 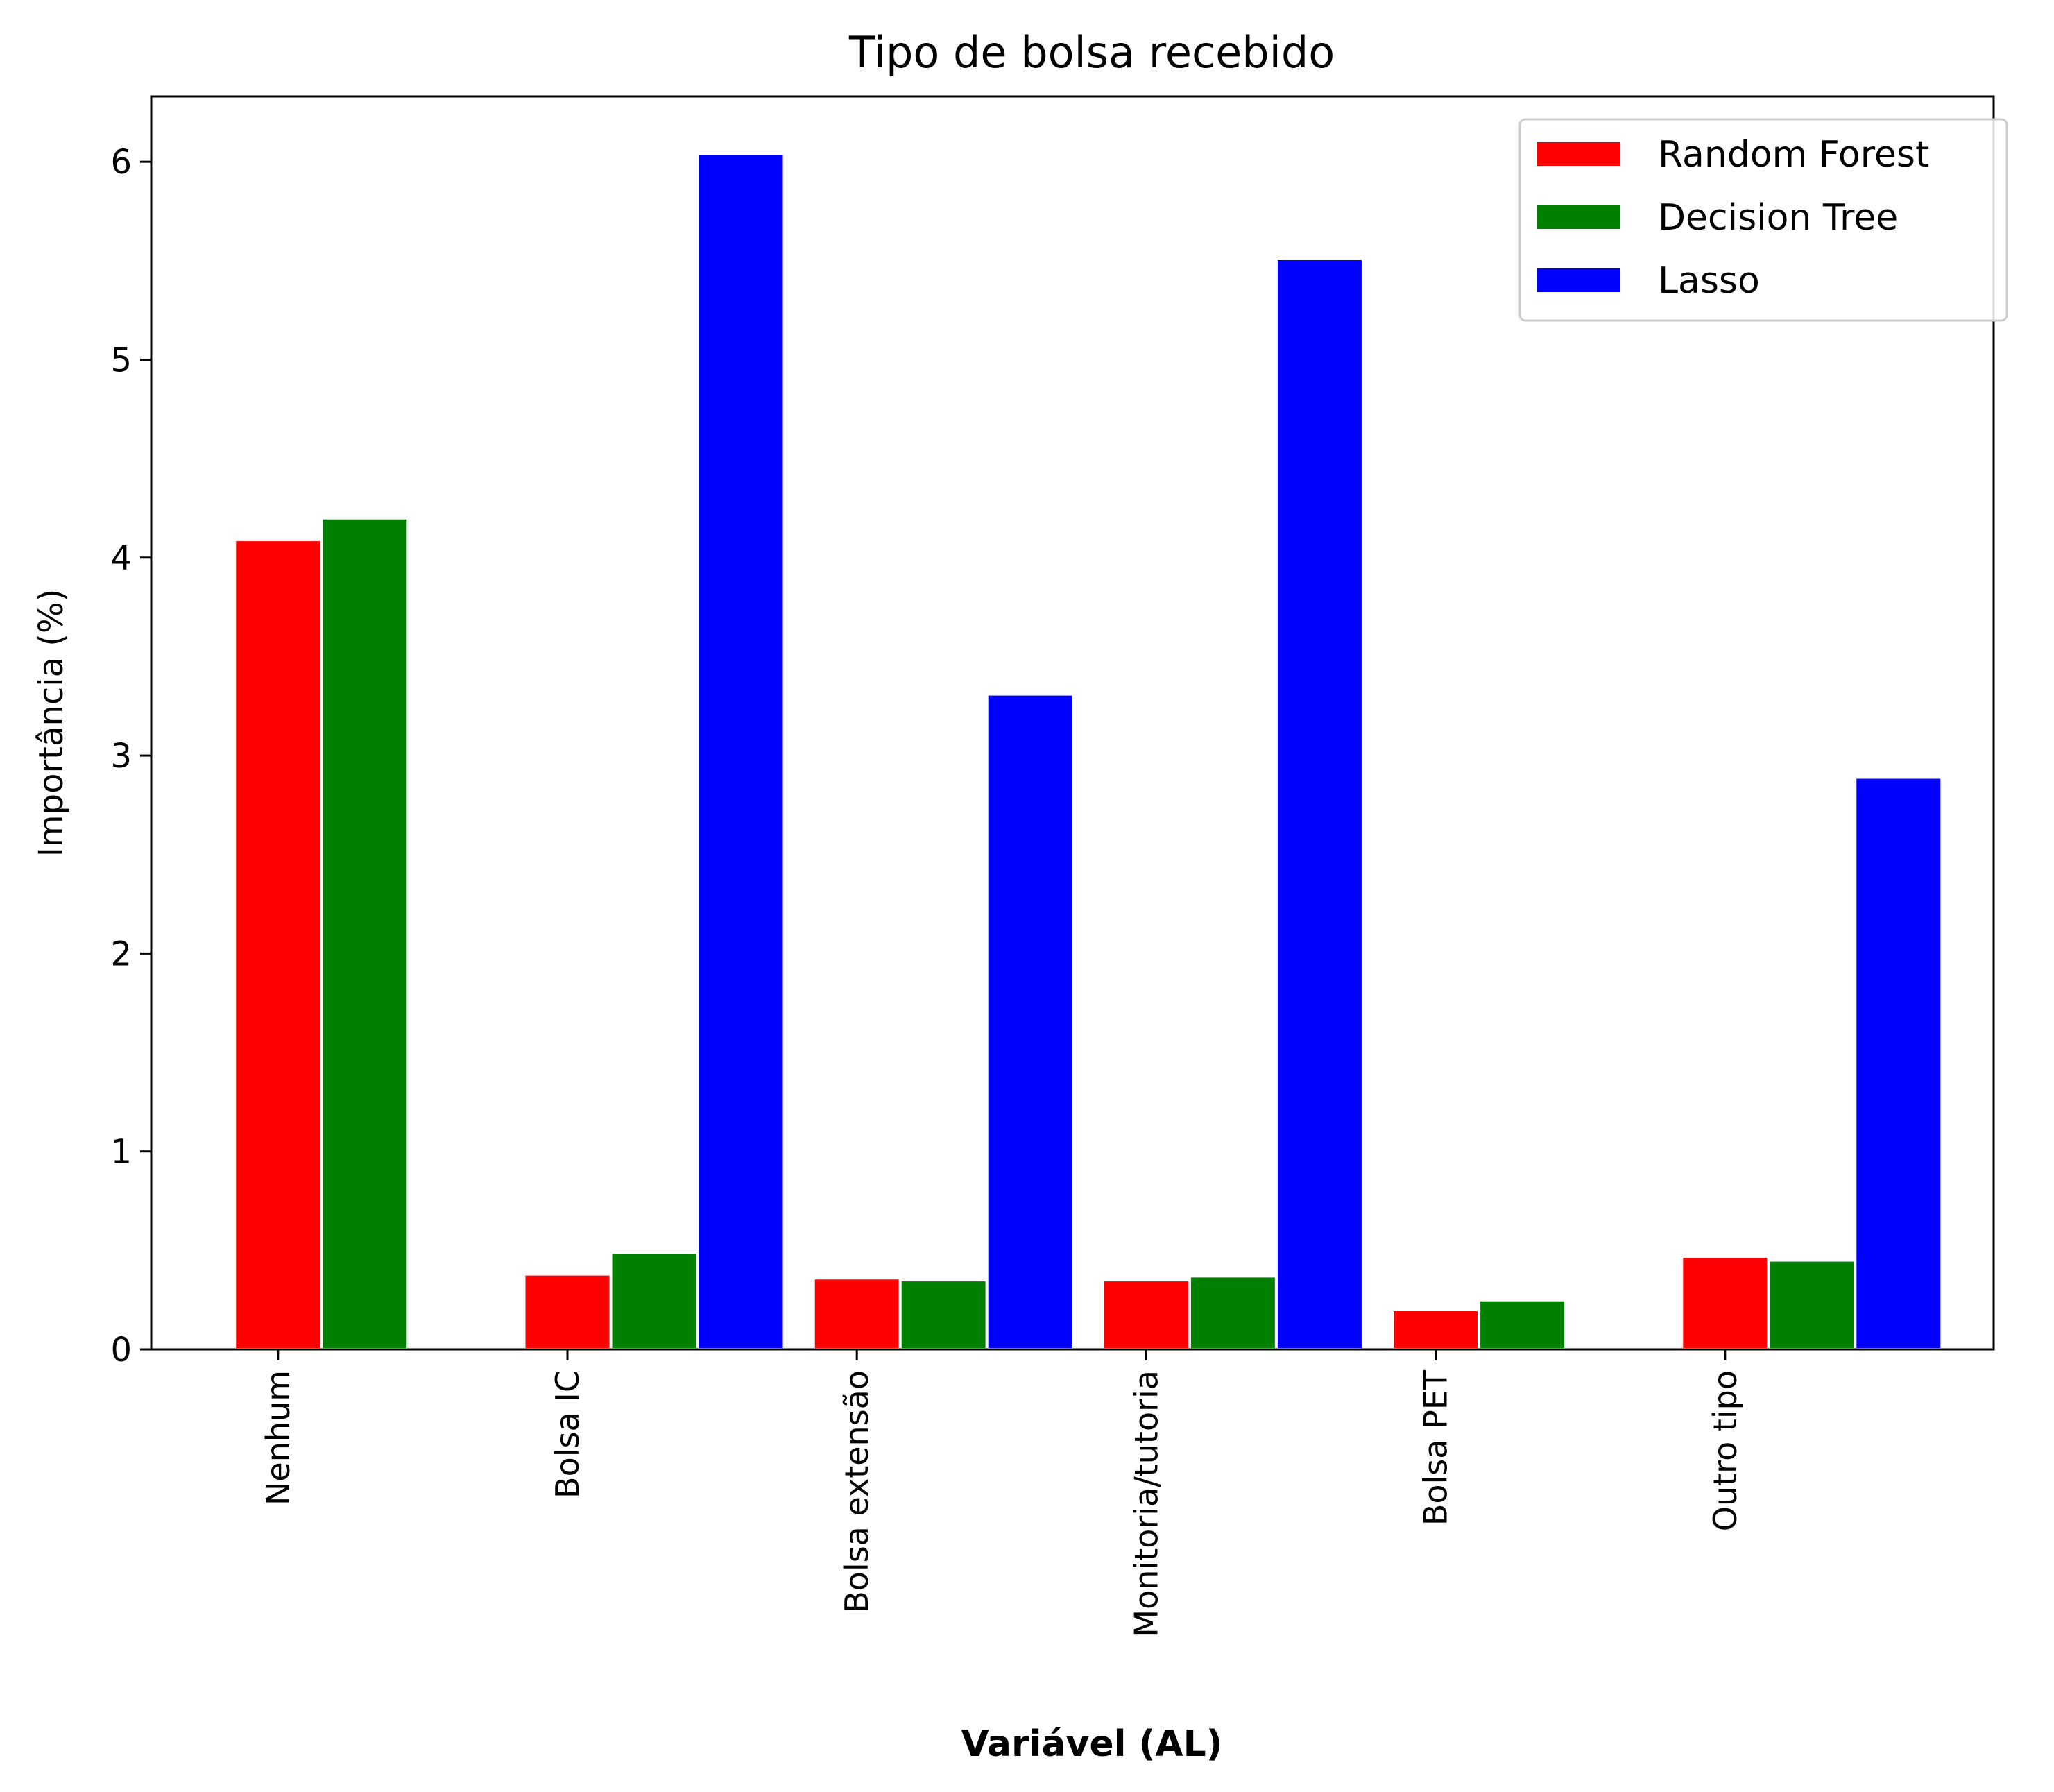 What do you see at coordinates (121, 1350) in the screenshot?
I see `y-tick-label: 0` at bounding box center [121, 1350].